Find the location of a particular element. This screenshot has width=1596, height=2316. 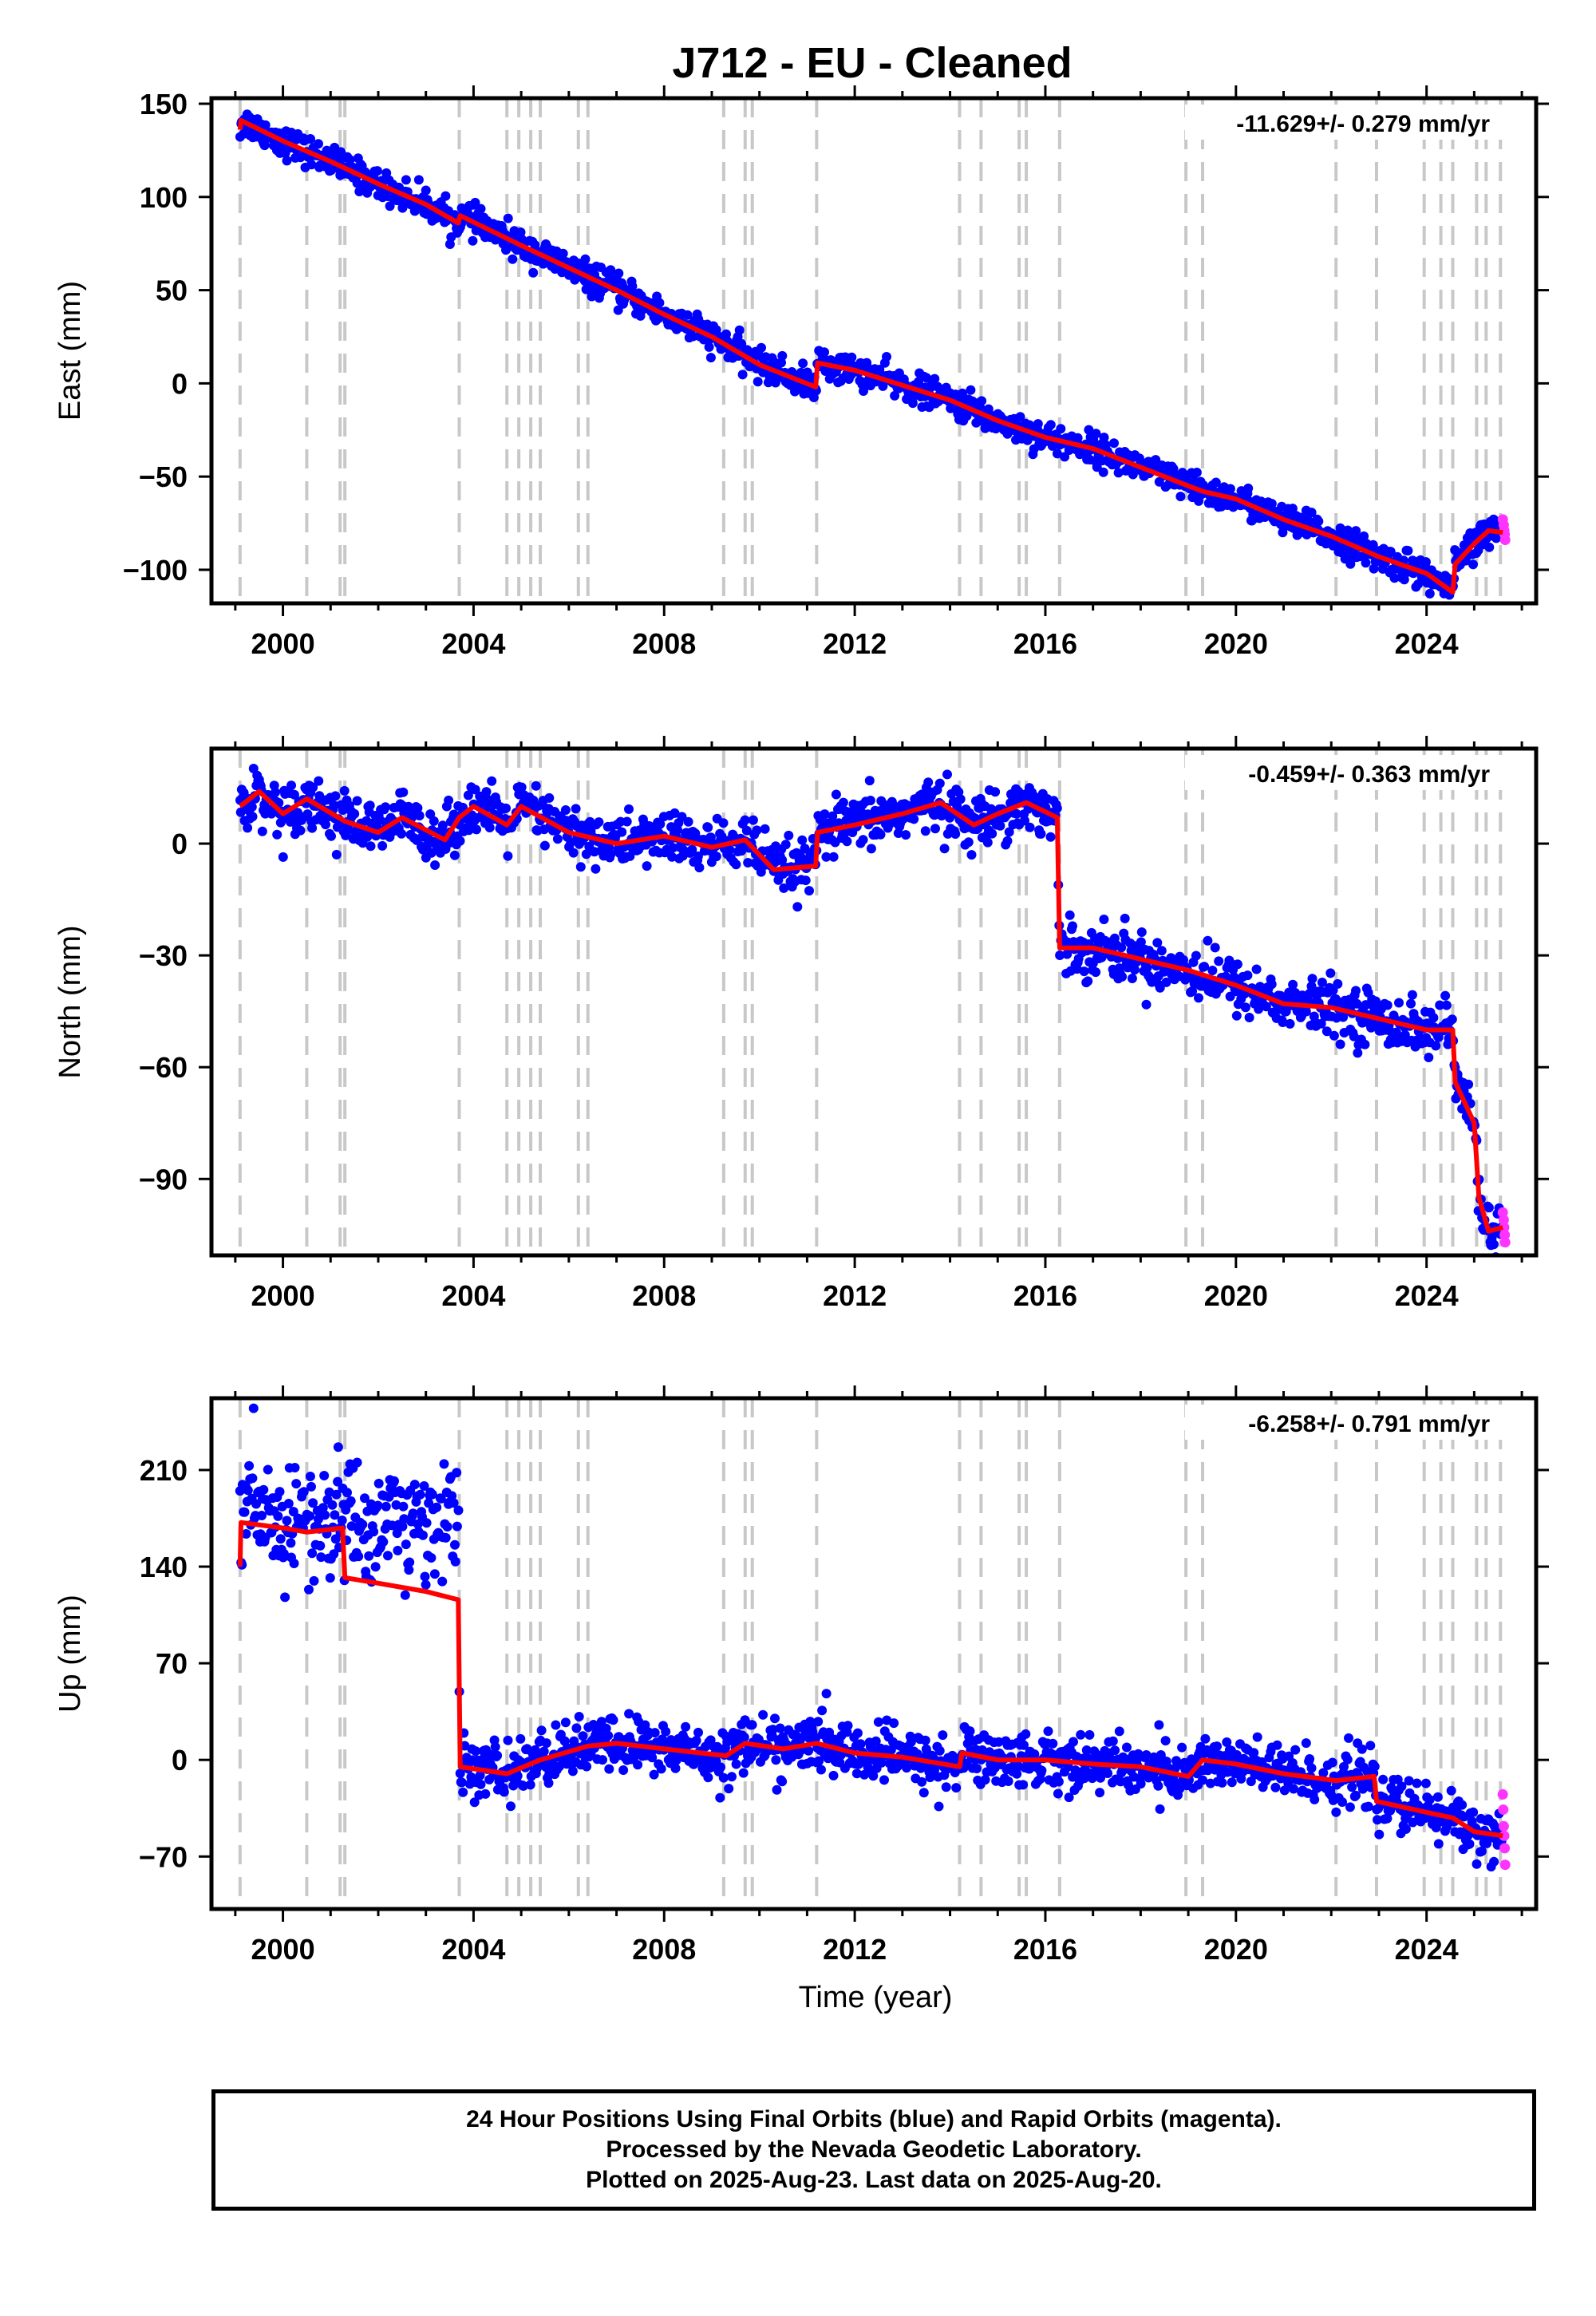

x-tick-label: 2016 is located at coordinates (1045, 1949).